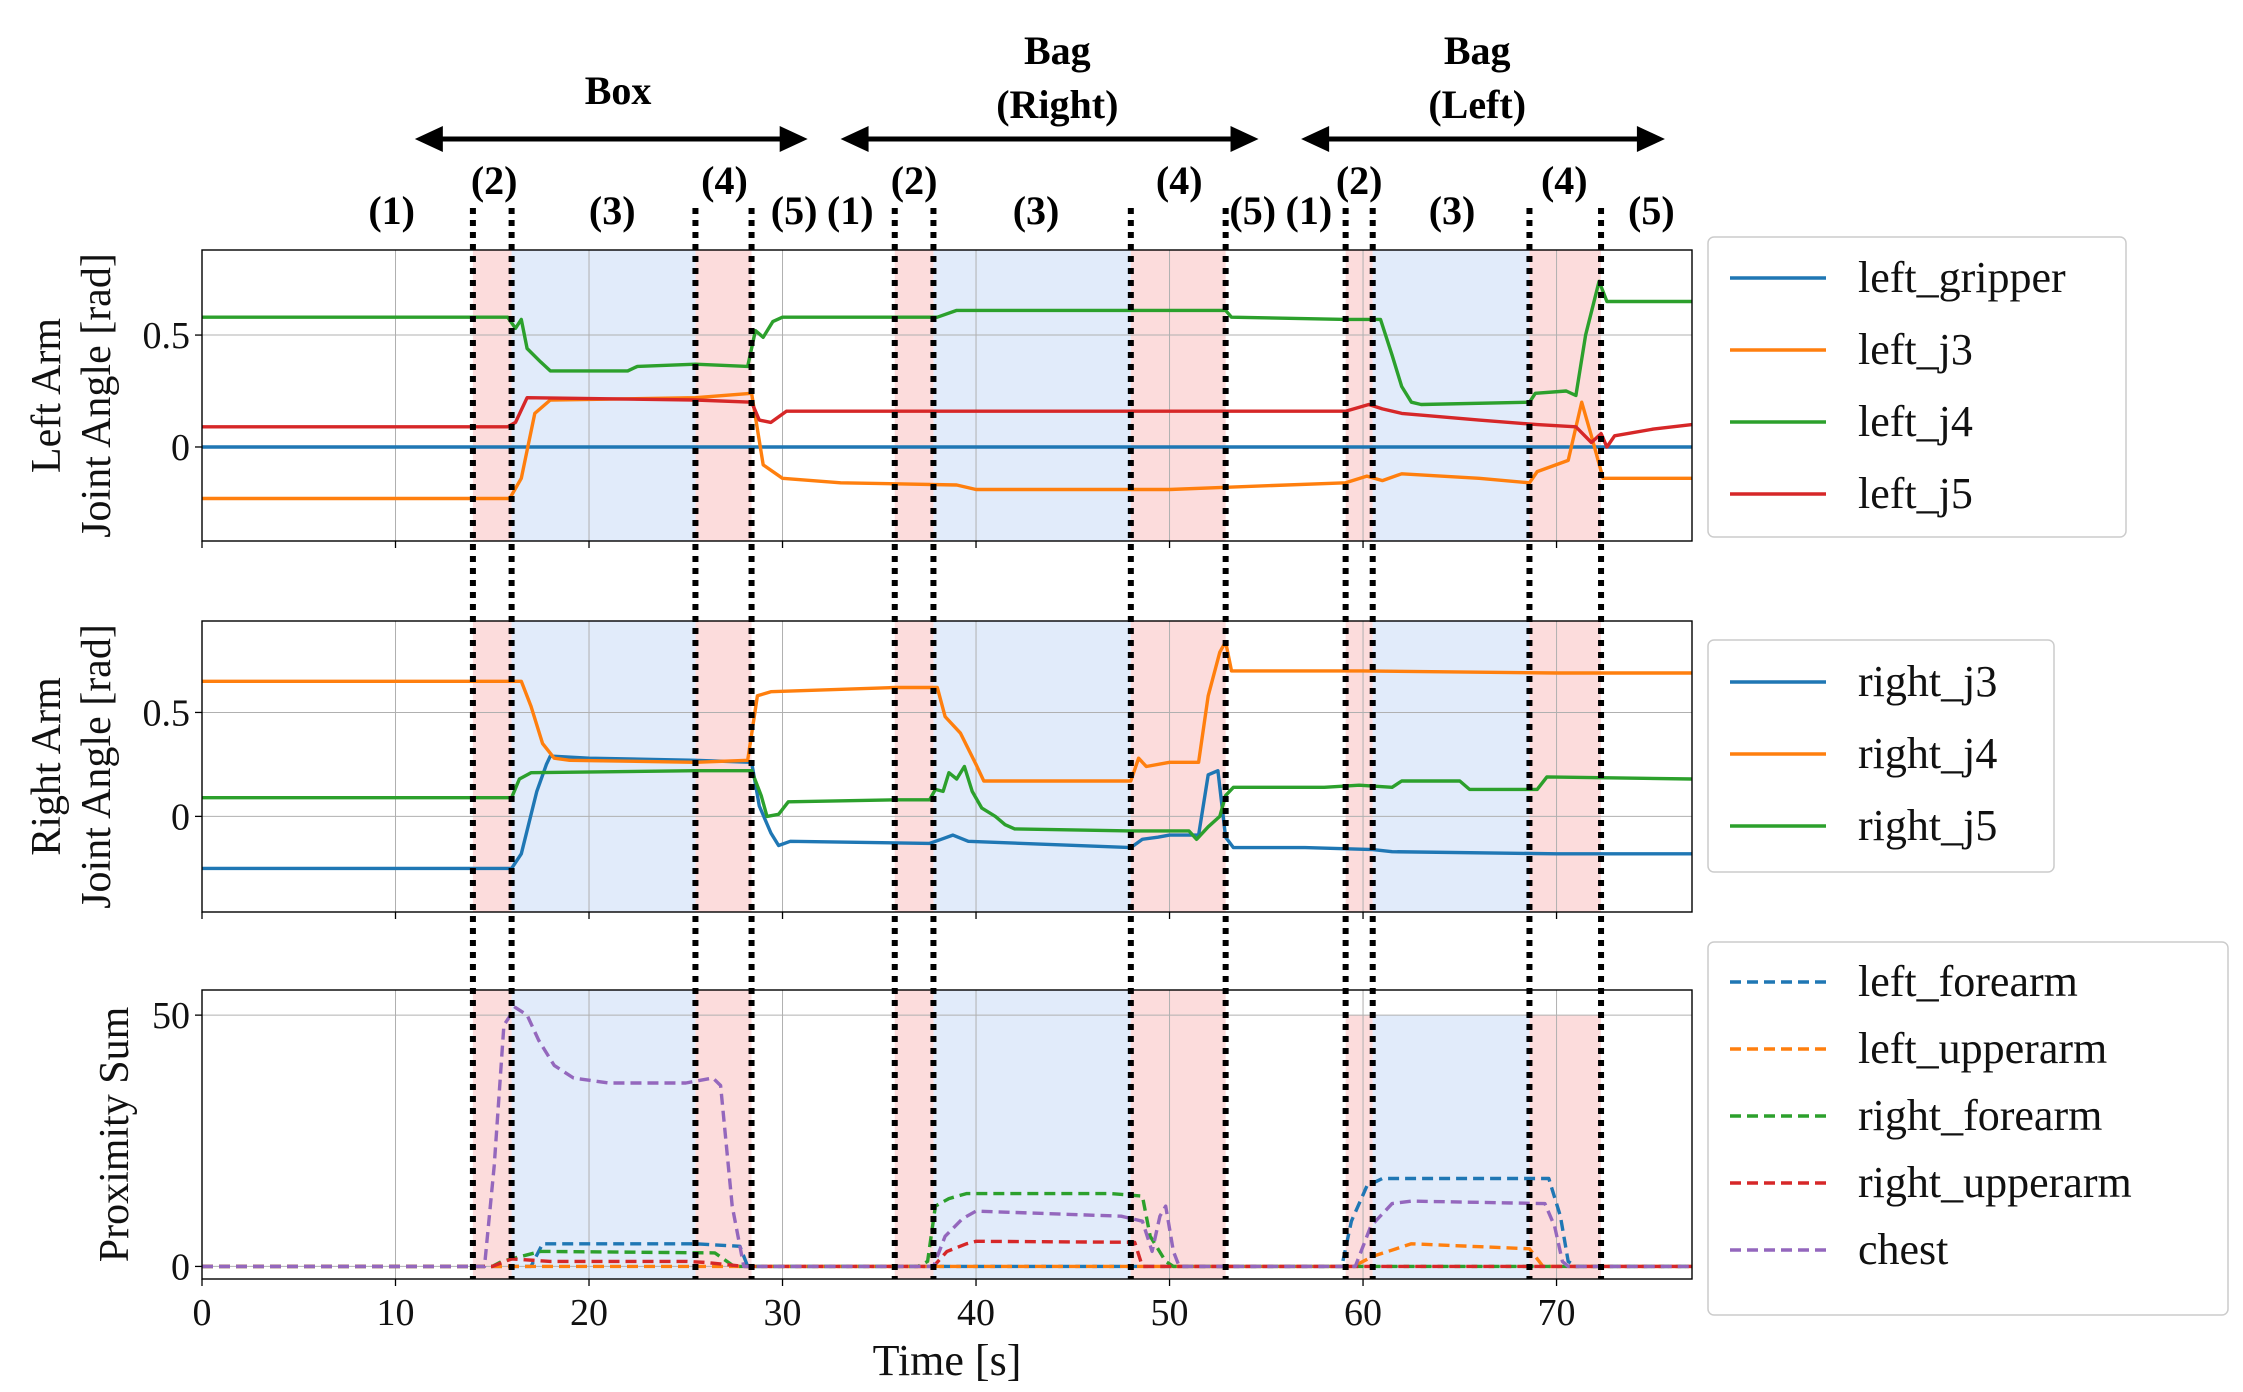 This screenshot has height=1392, width=2243. Describe the element at coordinates (1903, 1249) in the screenshot. I see `legend-entry: chest` at that location.